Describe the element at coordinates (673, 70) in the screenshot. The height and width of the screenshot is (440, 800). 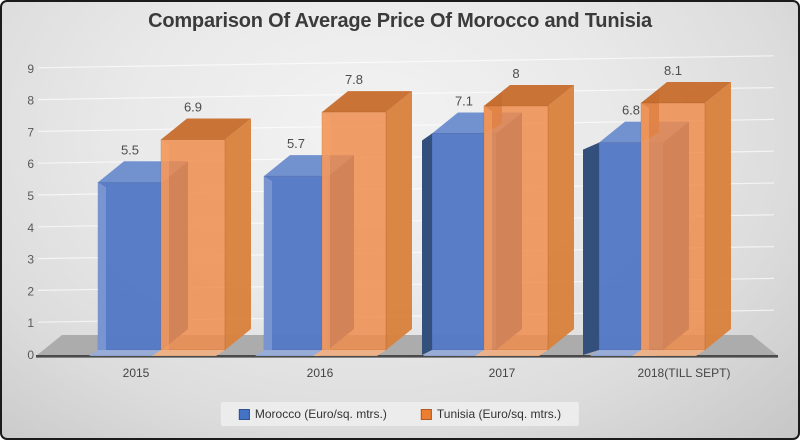
I see `data-label-tunisia-bar-group-2018tillsept: 8.1` at that location.